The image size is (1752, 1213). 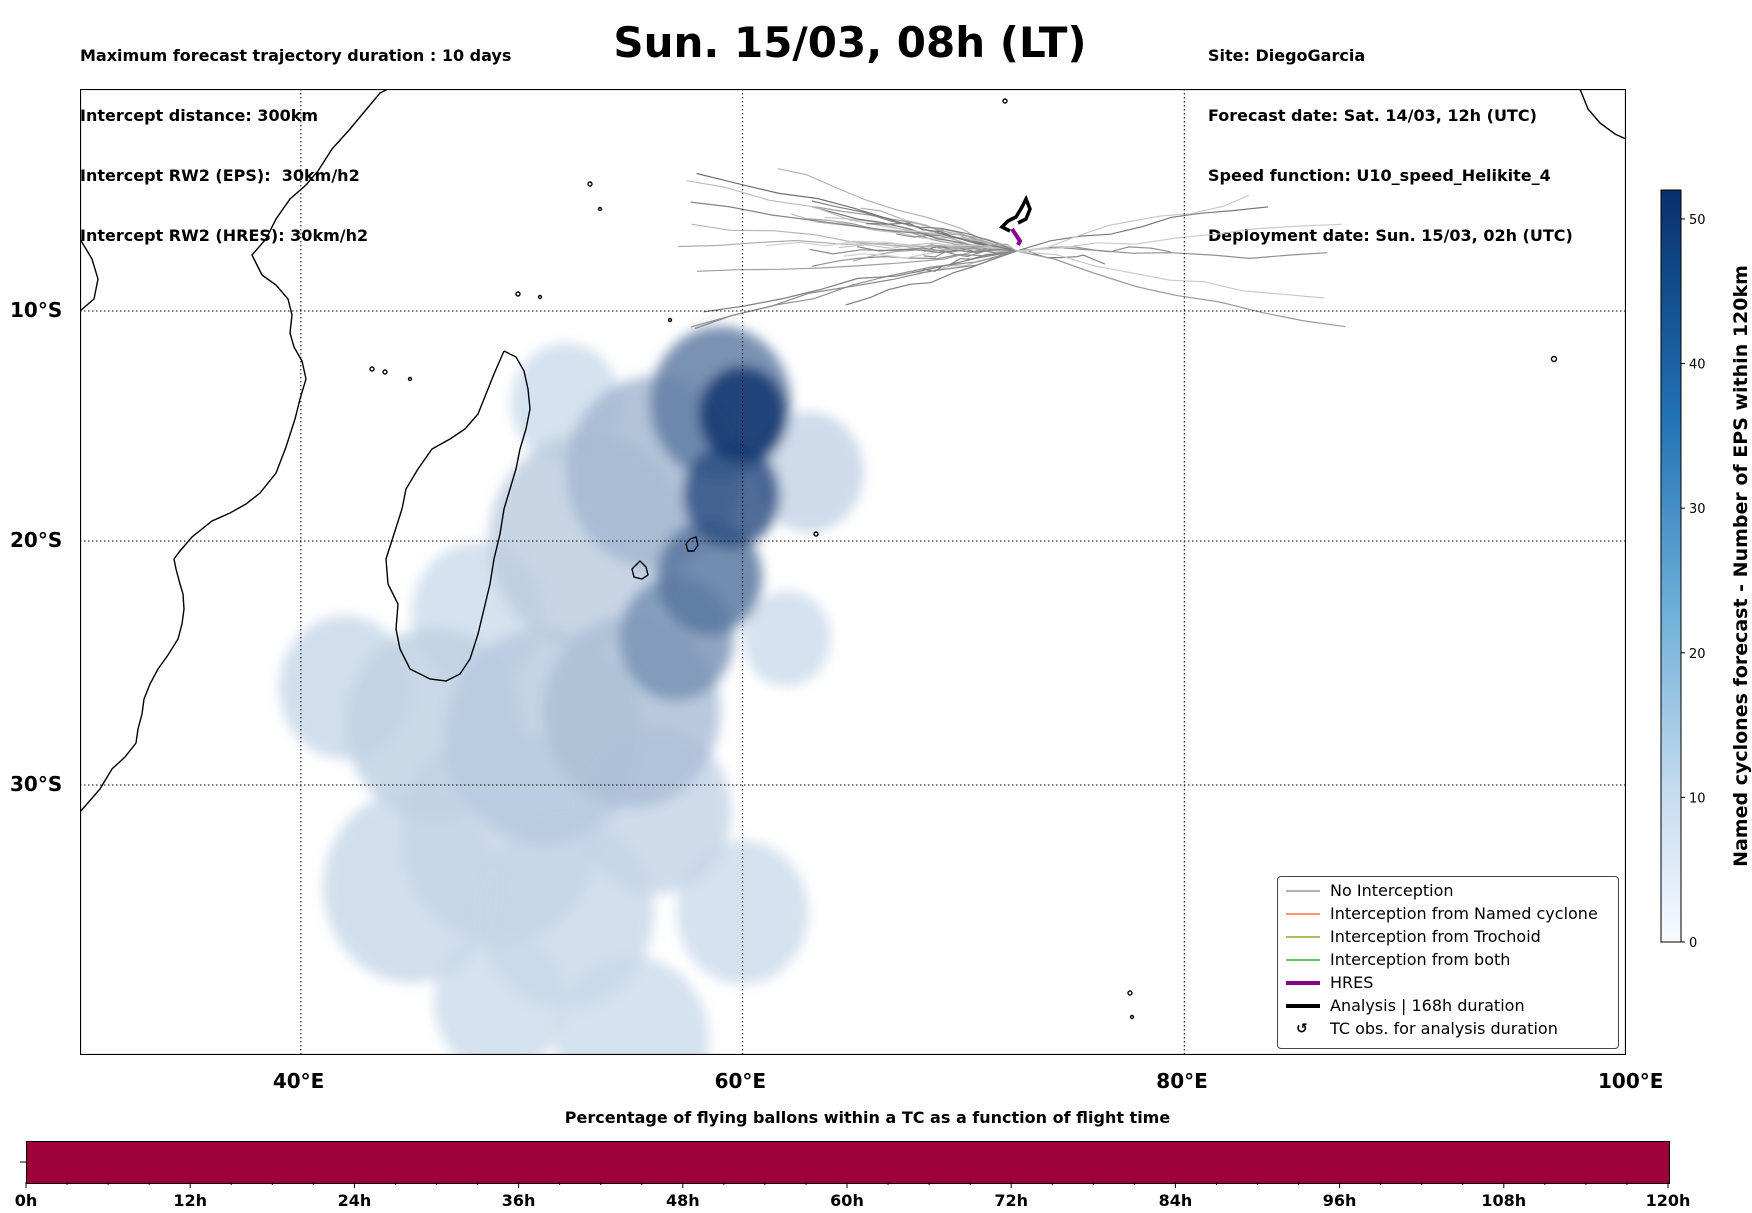 I want to click on timebar-tick-label: 84h, so click(x=1176, y=1200).